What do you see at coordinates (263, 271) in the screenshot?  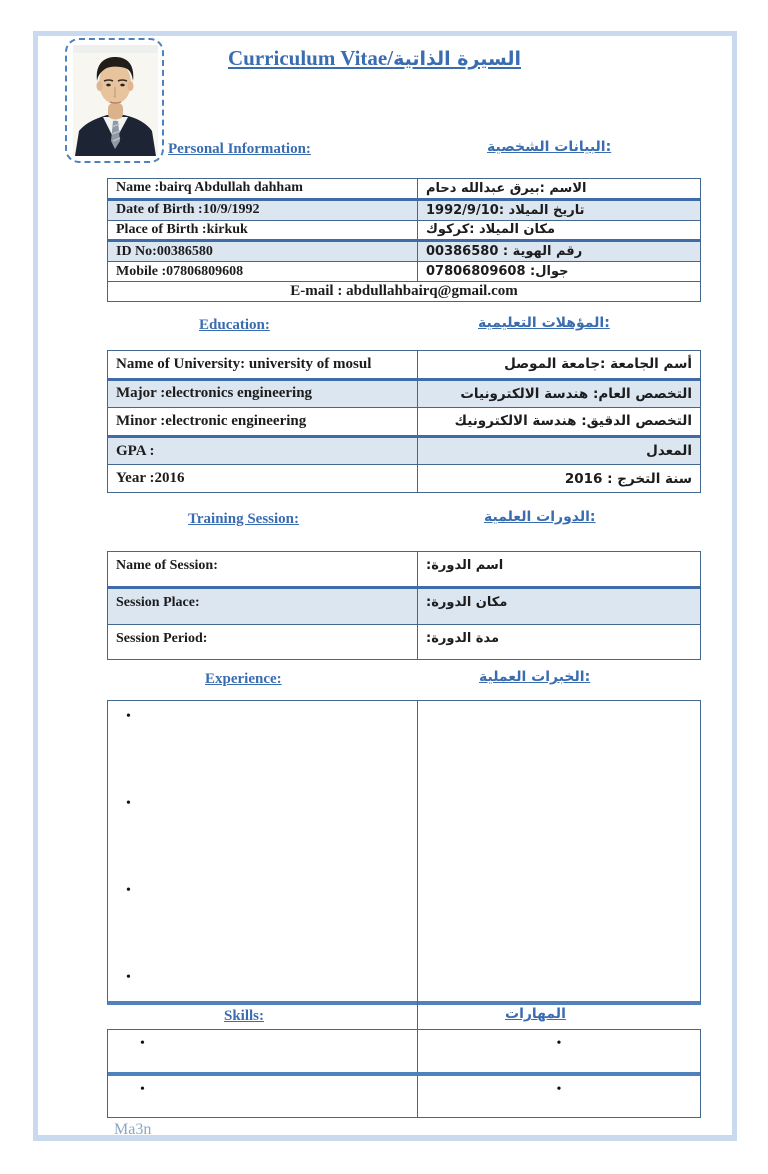 I see `personal-mobile-en: Mobile :07806809608` at bounding box center [263, 271].